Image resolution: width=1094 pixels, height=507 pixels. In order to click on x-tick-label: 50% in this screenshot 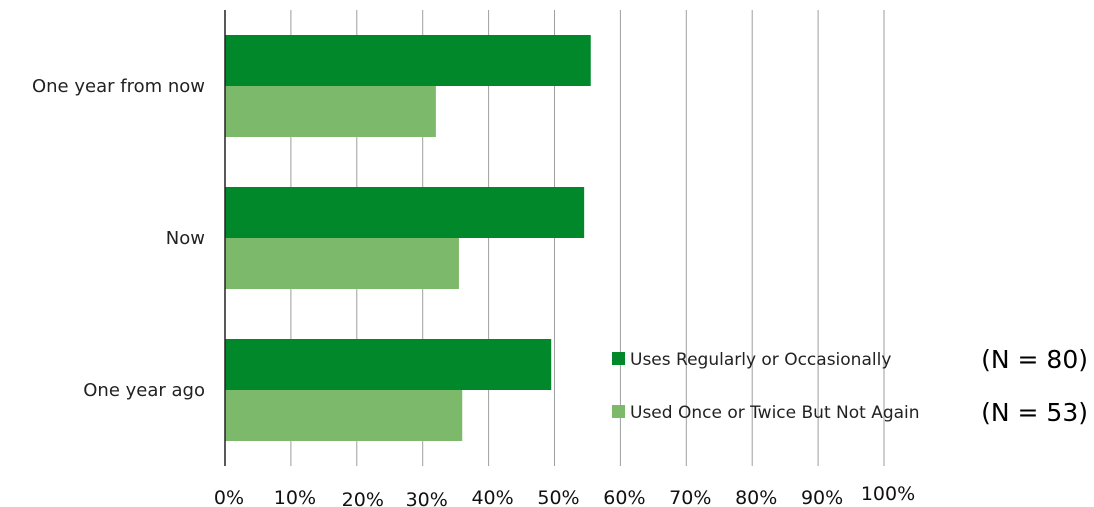, I will do `click(558, 497)`.